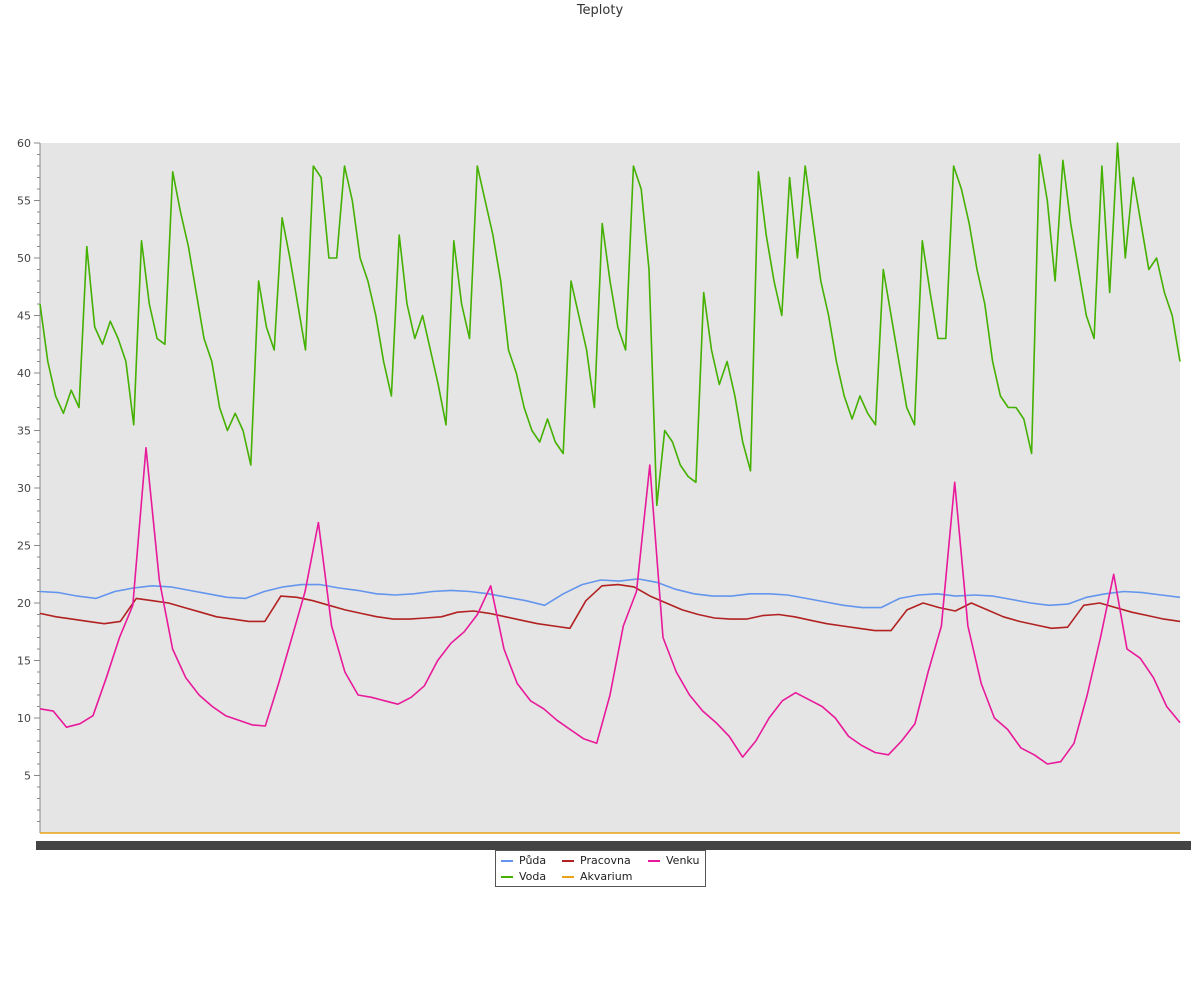  What do you see at coordinates (533, 860) in the screenshot?
I see `legend-label-puda: Půda` at bounding box center [533, 860].